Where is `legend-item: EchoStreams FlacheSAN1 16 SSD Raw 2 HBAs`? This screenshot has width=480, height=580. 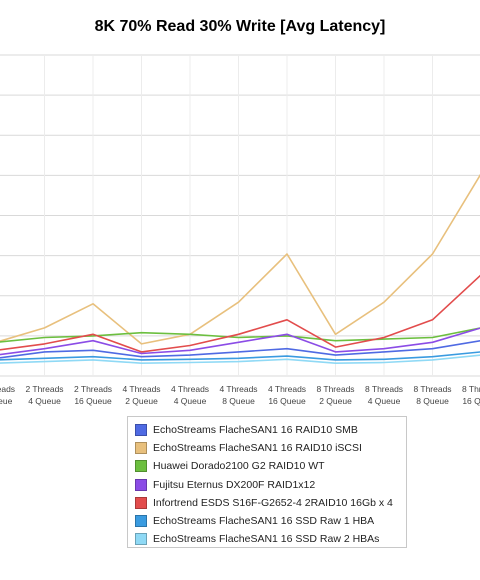
legend-item: EchoStreams FlacheSAN1 16 SSD Raw 2 HBAs is located at coordinates (270, 539).